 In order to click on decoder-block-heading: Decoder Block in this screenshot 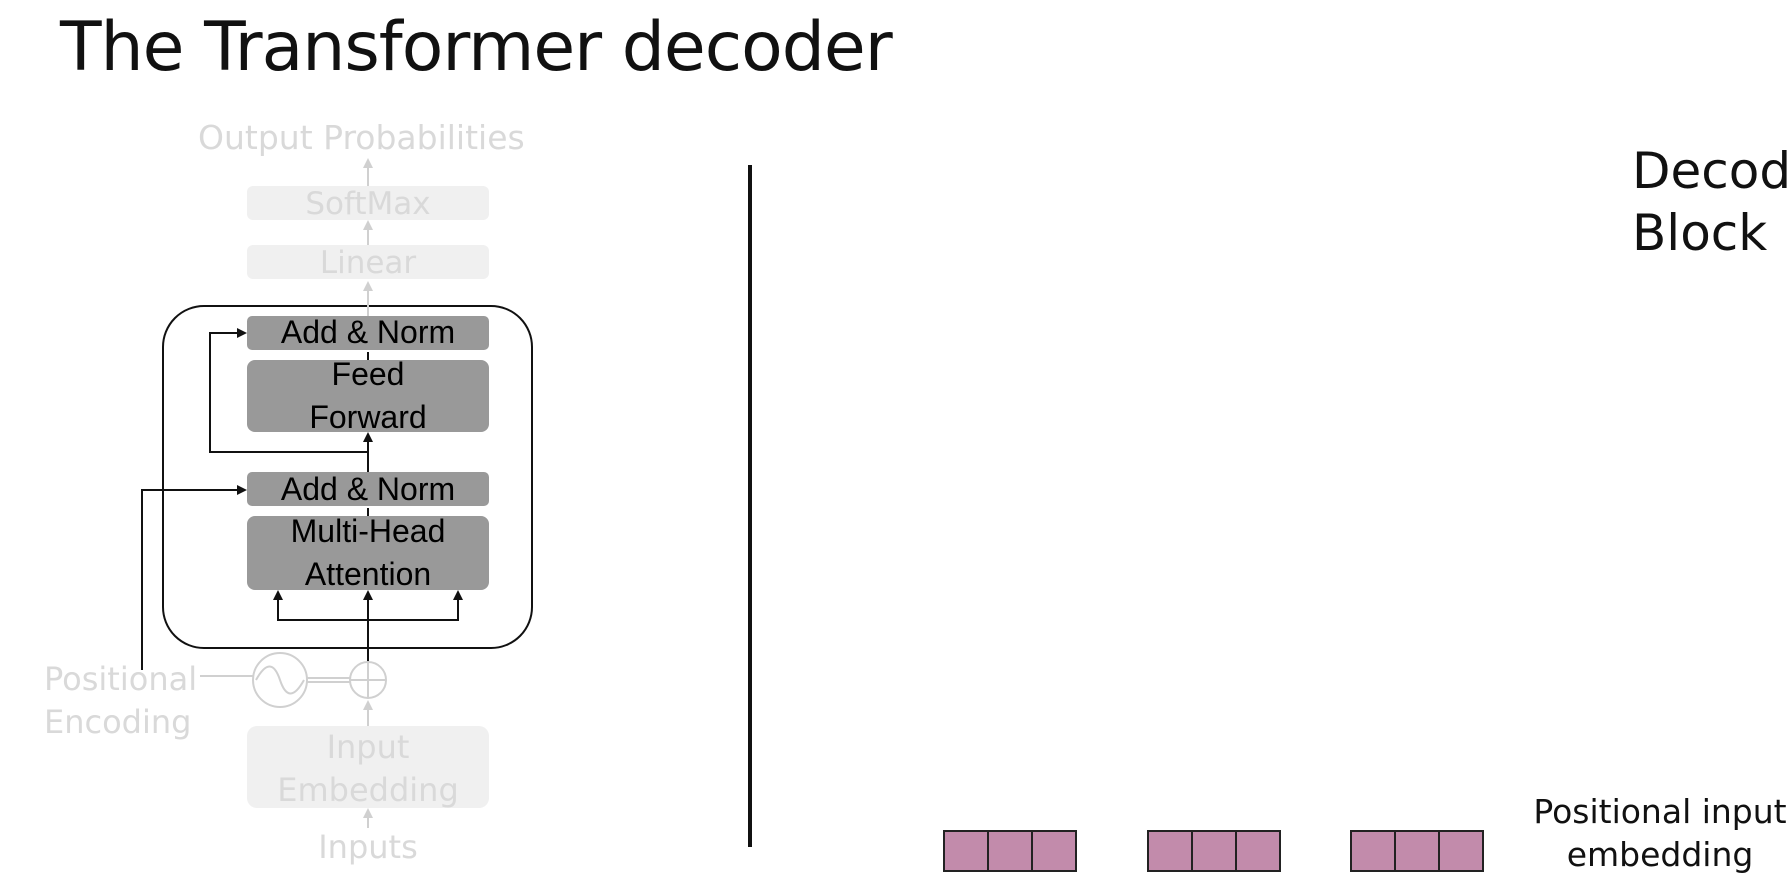, I will do `click(1711, 202)`.